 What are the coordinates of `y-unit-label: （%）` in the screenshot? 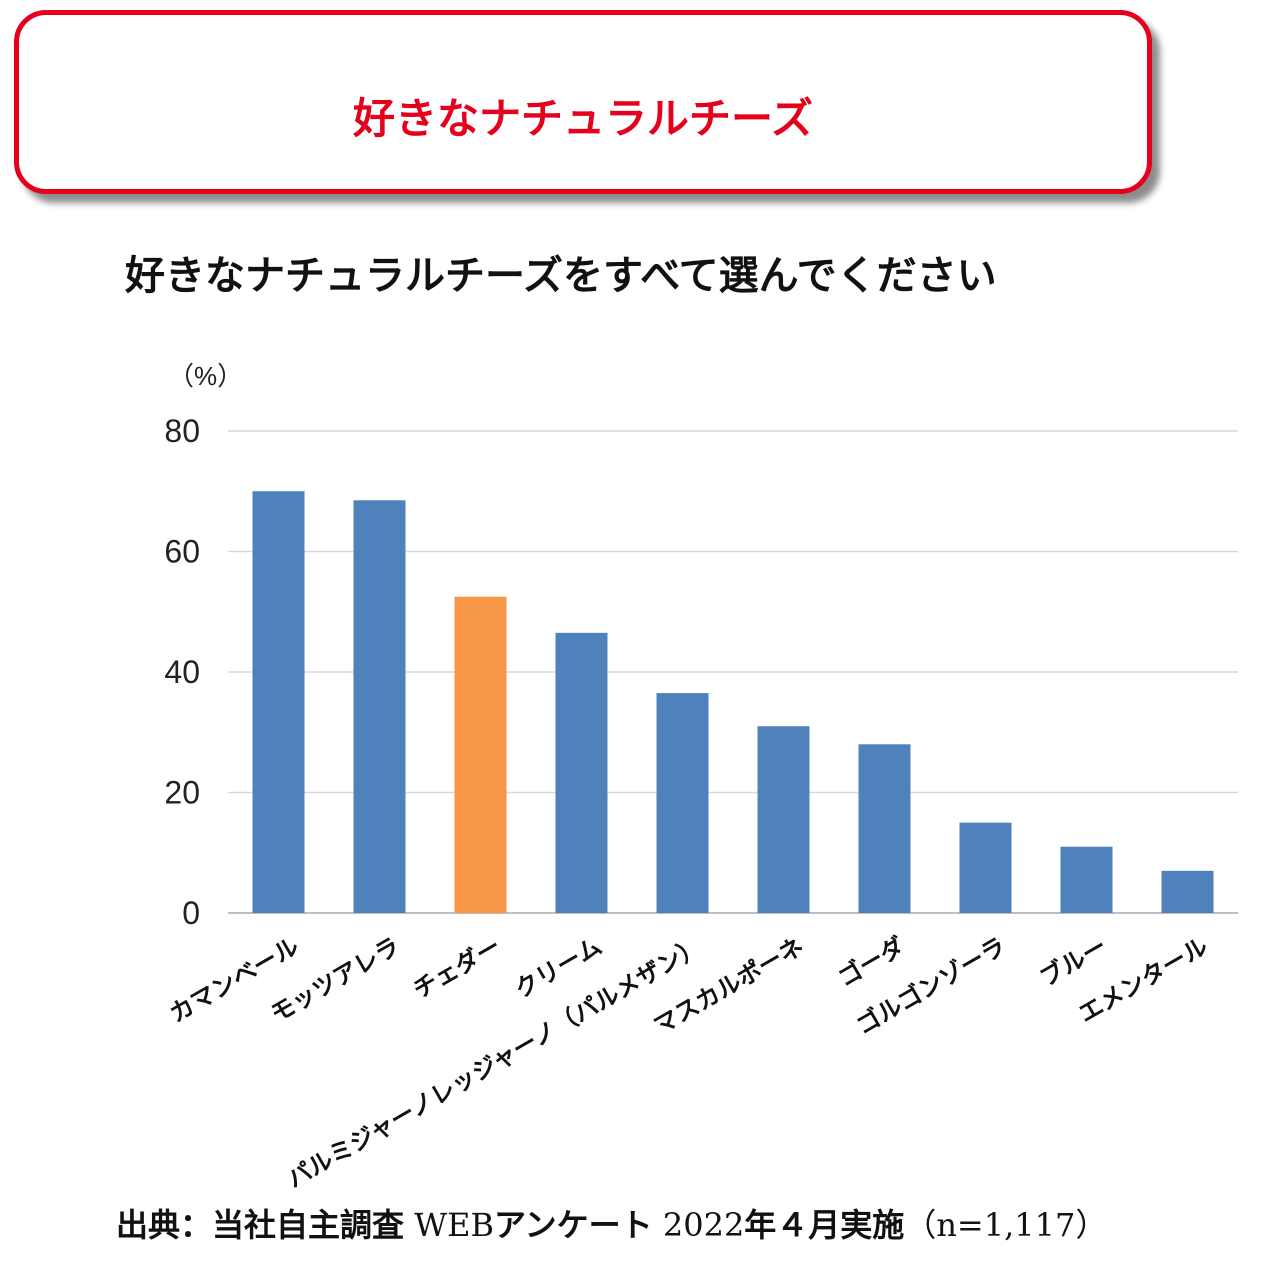 It's located at (205, 376).